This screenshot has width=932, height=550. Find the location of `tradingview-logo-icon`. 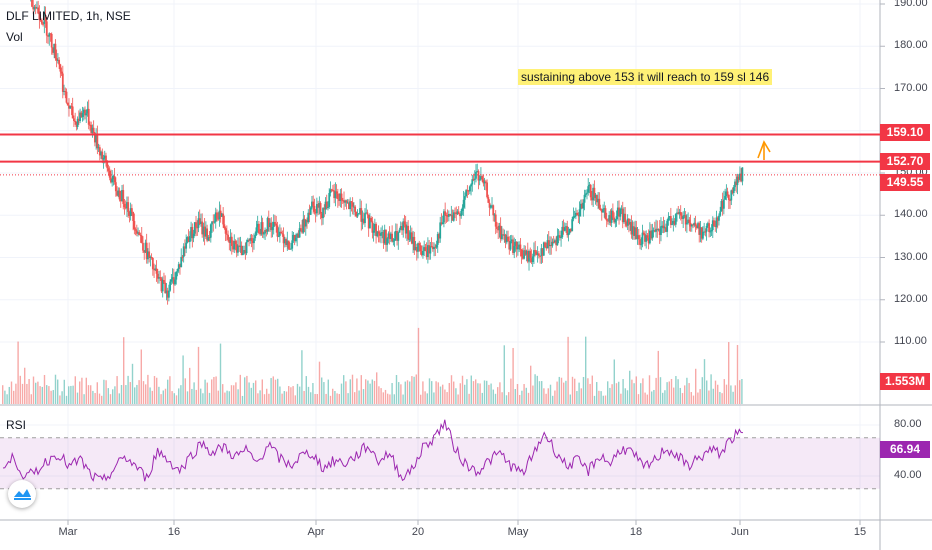

tradingview-logo-icon is located at coordinates (22, 494).